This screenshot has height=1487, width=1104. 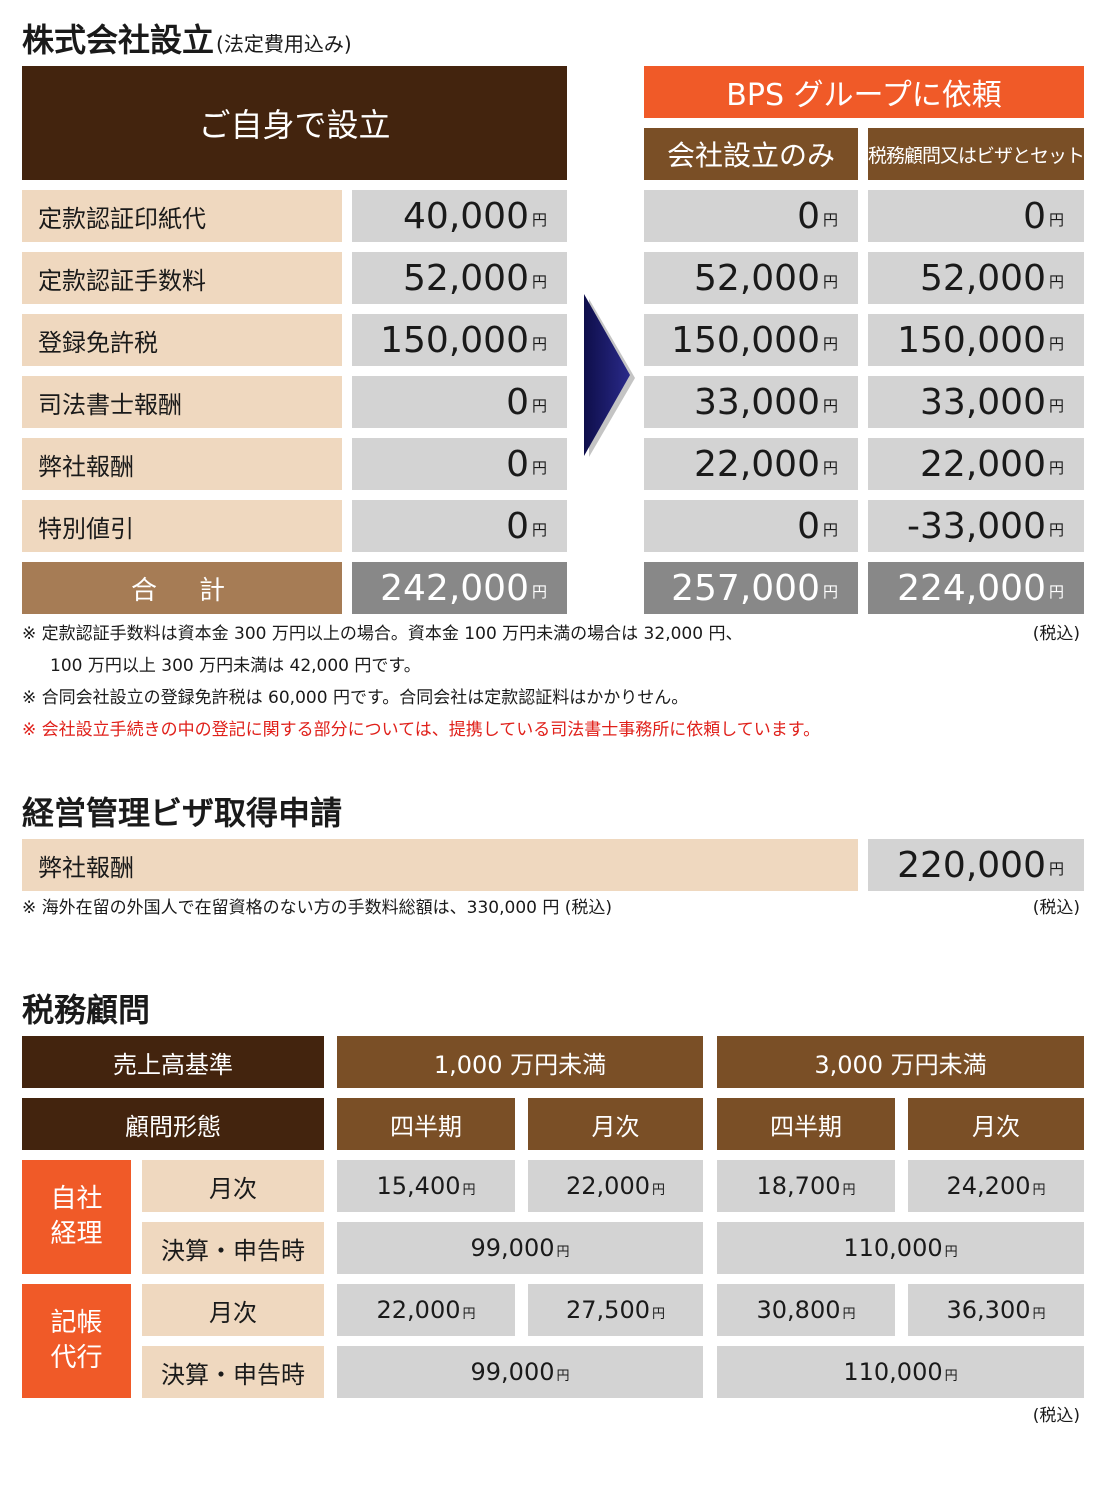 What do you see at coordinates (233, 1372) in the screenshot?
I see `g2-settle-label: 決算・申告時` at bounding box center [233, 1372].